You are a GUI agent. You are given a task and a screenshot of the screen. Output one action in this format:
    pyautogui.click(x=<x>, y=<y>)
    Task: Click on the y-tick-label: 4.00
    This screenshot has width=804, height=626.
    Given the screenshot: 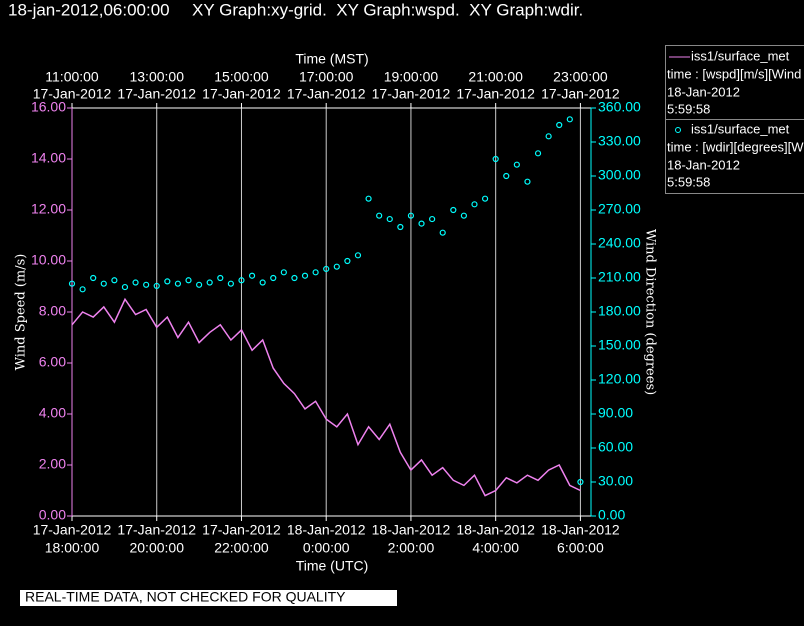 What is the action you would take?
    pyautogui.click(x=52, y=413)
    